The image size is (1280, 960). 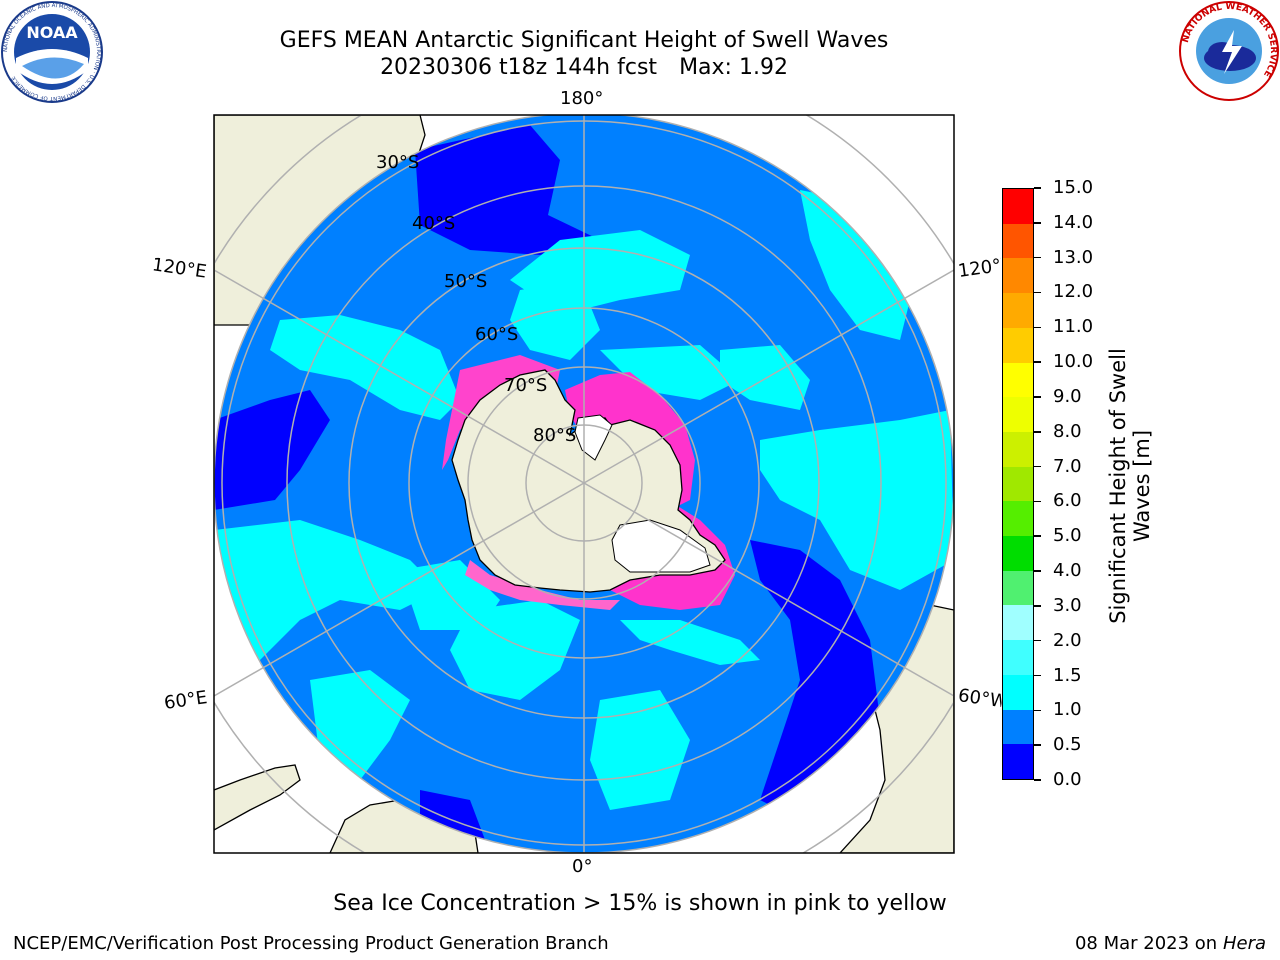 I want to click on footer-host: Hera, so click(x=1244, y=943).